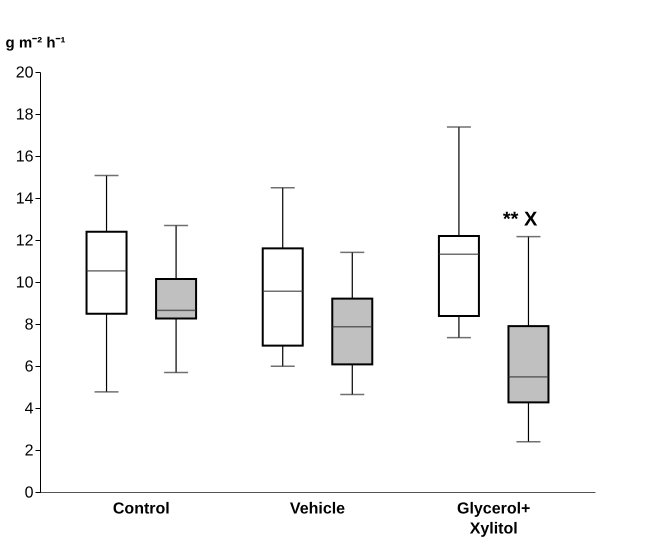 The width and height of the screenshot is (662, 552). What do you see at coordinates (25, 157) in the screenshot?
I see `y-tick-label: 16` at bounding box center [25, 157].